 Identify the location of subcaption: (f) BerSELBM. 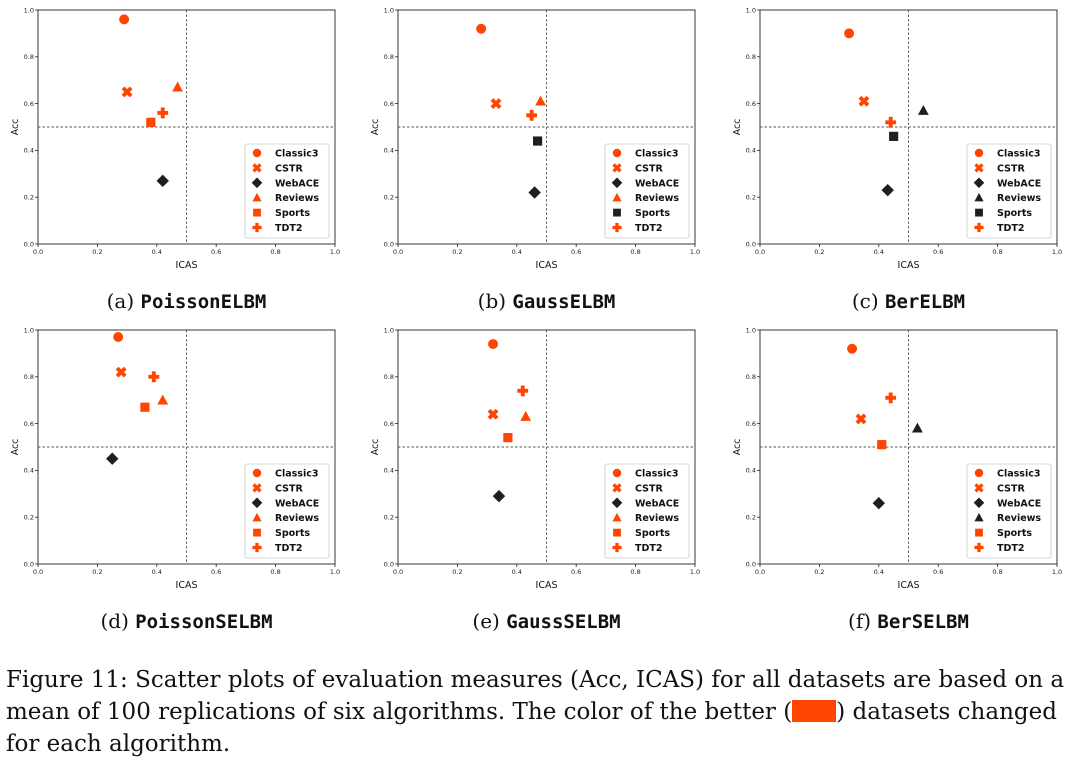
(908, 621).